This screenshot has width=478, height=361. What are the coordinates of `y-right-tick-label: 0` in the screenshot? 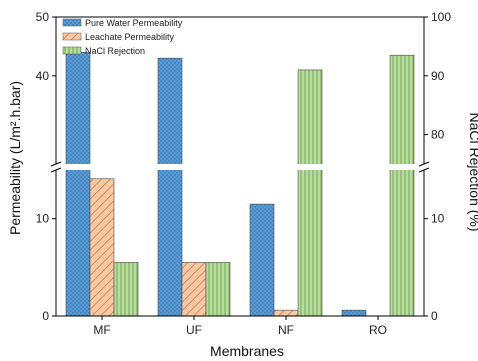 It's located at (434, 316).